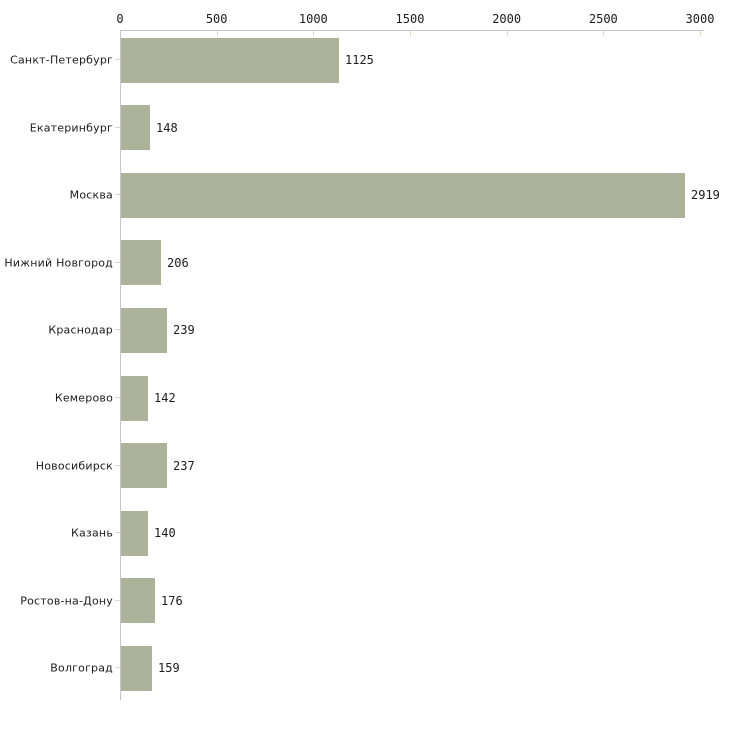 This screenshot has width=730, height=730. Describe the element at coordinates (603, 19) in the screenshot. I see `x-axis-tick-label: 2500` at that location.